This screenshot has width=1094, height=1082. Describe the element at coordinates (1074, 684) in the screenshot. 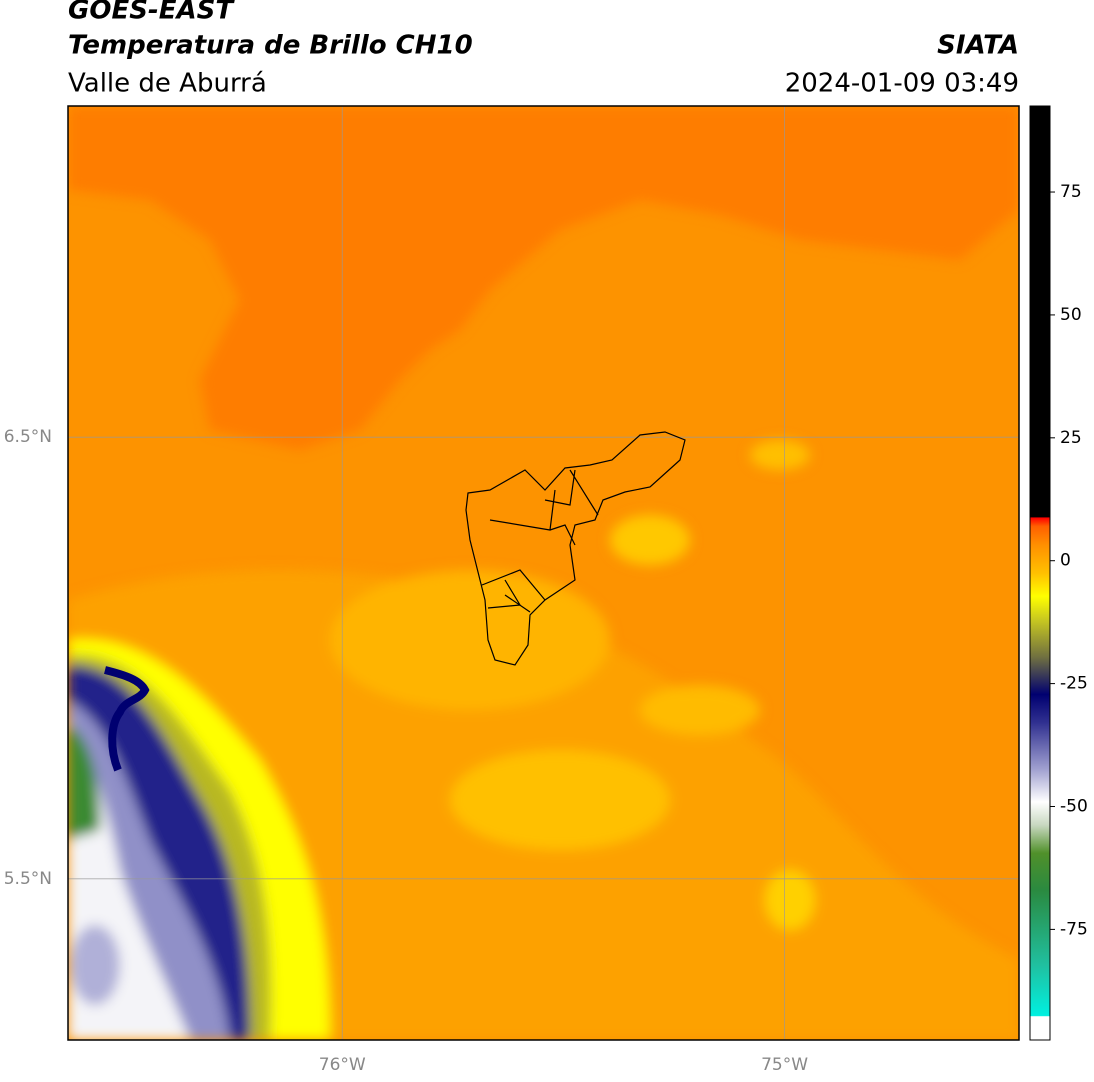

I see `colorbar-tick-label: -25` at that location.